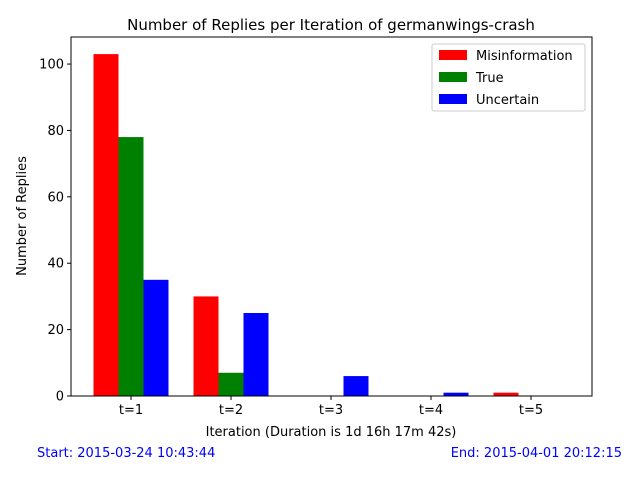  I want to click on x-tick-label: t=5, so click(531, 410).